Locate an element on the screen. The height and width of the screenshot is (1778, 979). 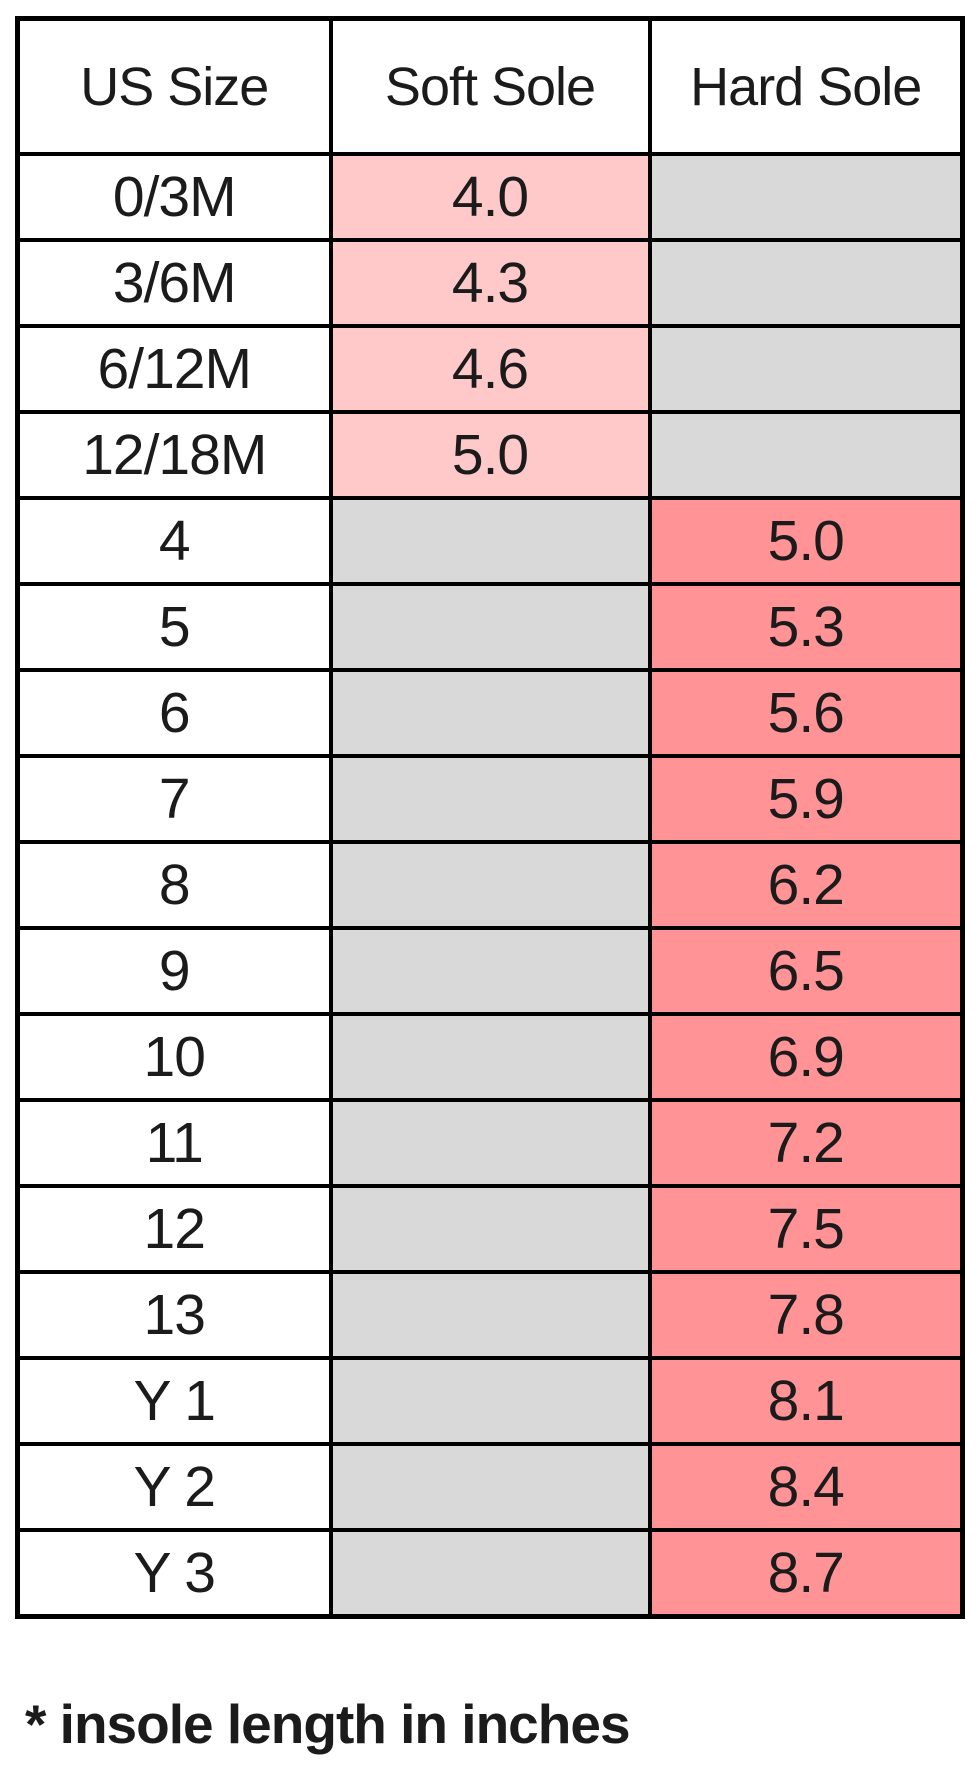
hard-sole-cell: 8.7 is located at coordinates (806, 1573).